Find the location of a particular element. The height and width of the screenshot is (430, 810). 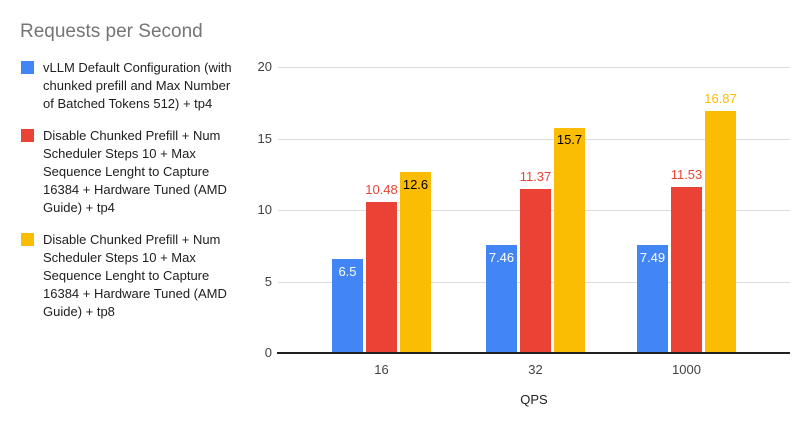

bar-value-label-series2-qps32: 11.37 is located at coordinates (535, 177).